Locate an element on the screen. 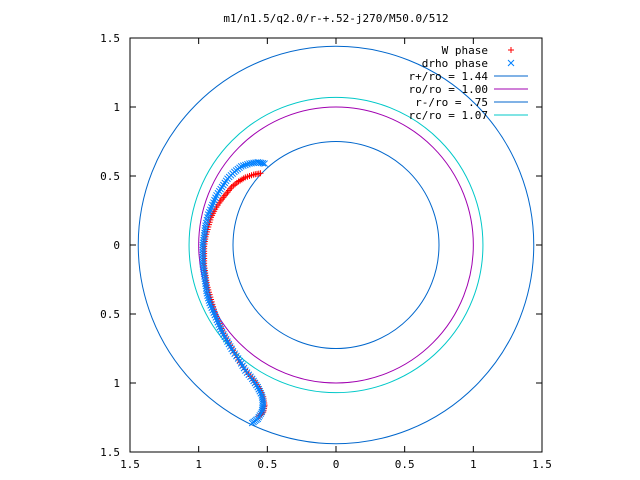 This screenshot has height=480, width=640. legend-label: r-/ro = .75 is located at coordinates (451, 102).